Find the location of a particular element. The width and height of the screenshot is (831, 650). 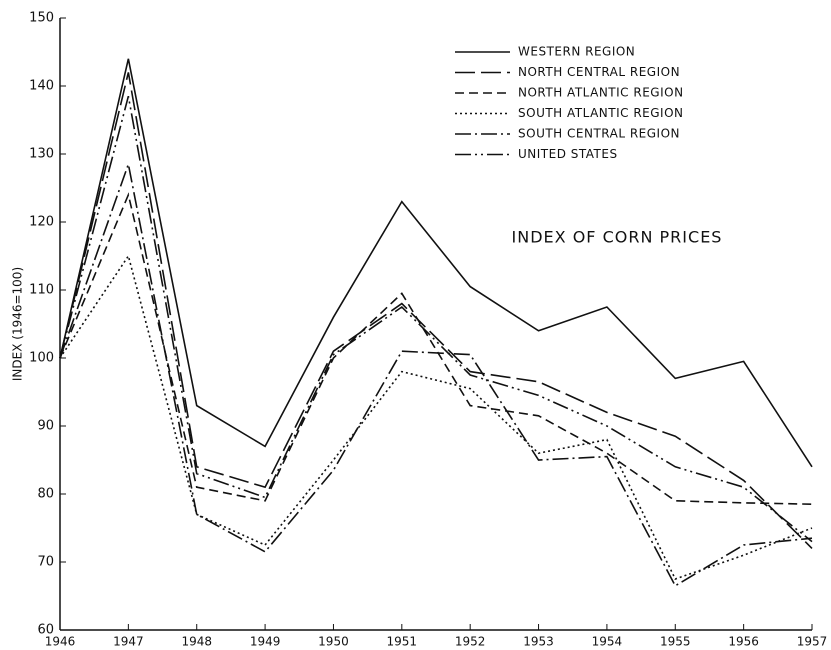

x-tick-label: 1950 is located at coordinates (333, 642).